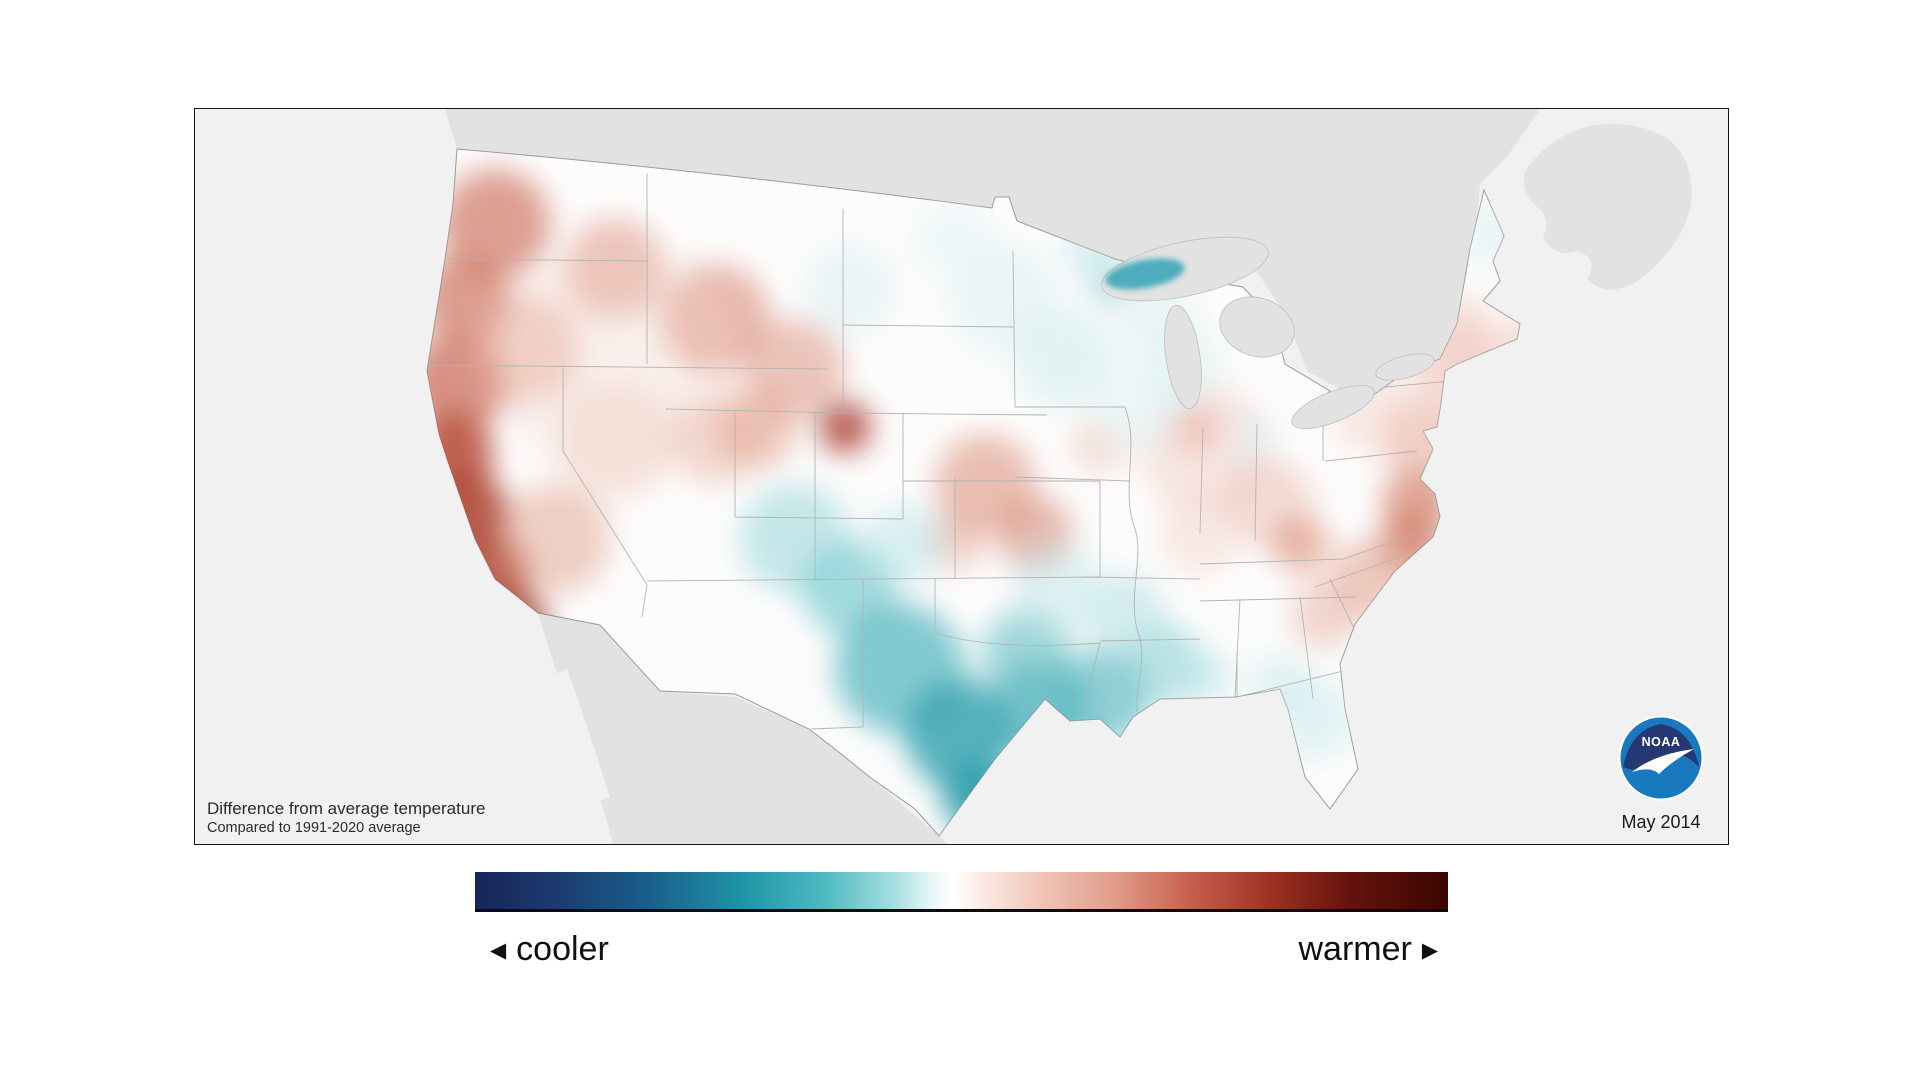  What do you see at coordinates (1183, 357) in the screenshot?
I see `lake-michigan` at bounding box center [1183, 357].